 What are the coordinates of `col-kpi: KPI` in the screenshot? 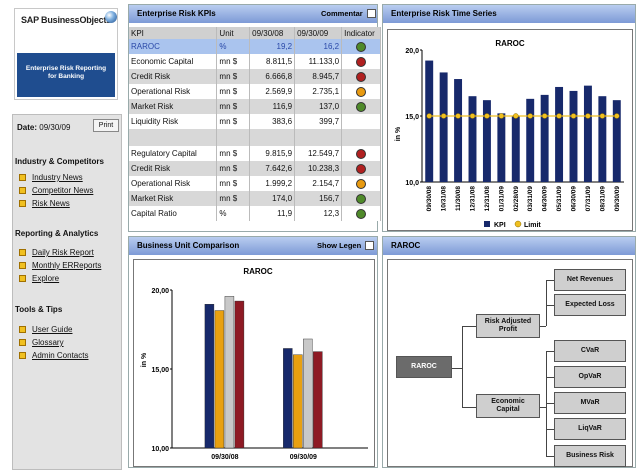 It's located at (173, 33).